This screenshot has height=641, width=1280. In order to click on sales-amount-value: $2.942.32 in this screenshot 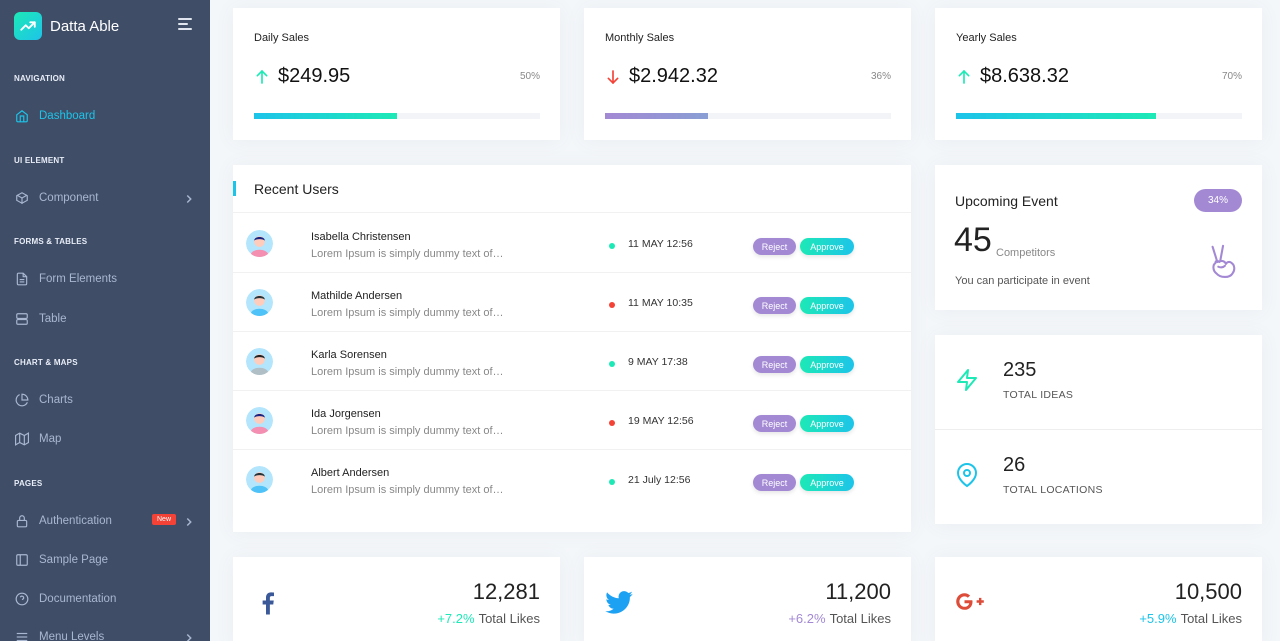, I will do `click(673, 76)`.